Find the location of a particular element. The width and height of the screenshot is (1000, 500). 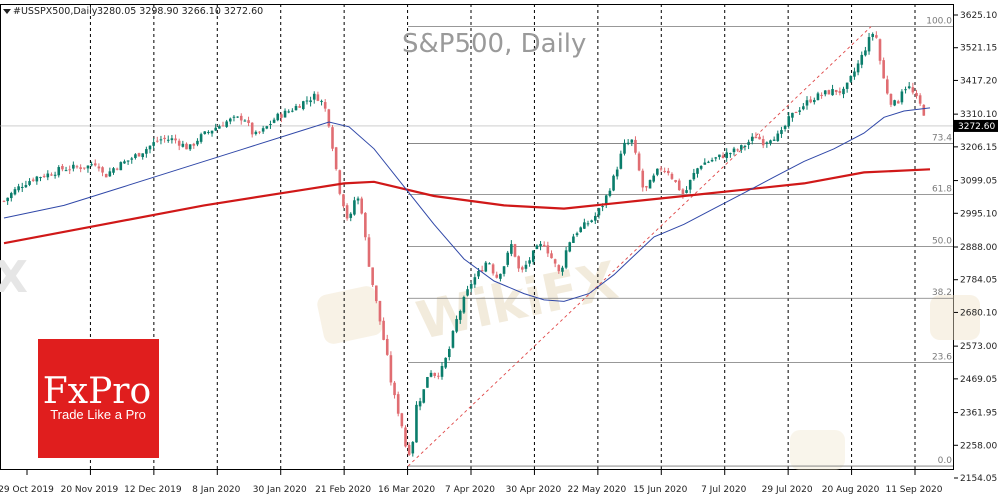

logo-brand: FxPro is located at coordinates (97, 391).